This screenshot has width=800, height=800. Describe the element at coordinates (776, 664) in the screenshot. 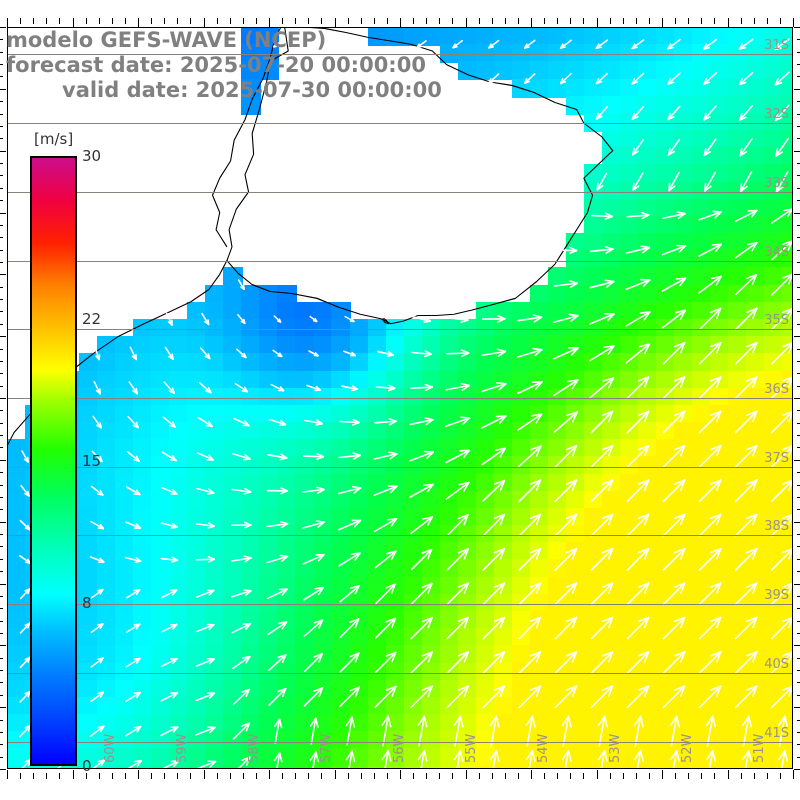

I see `lat-label-40S: 40S` at that location.